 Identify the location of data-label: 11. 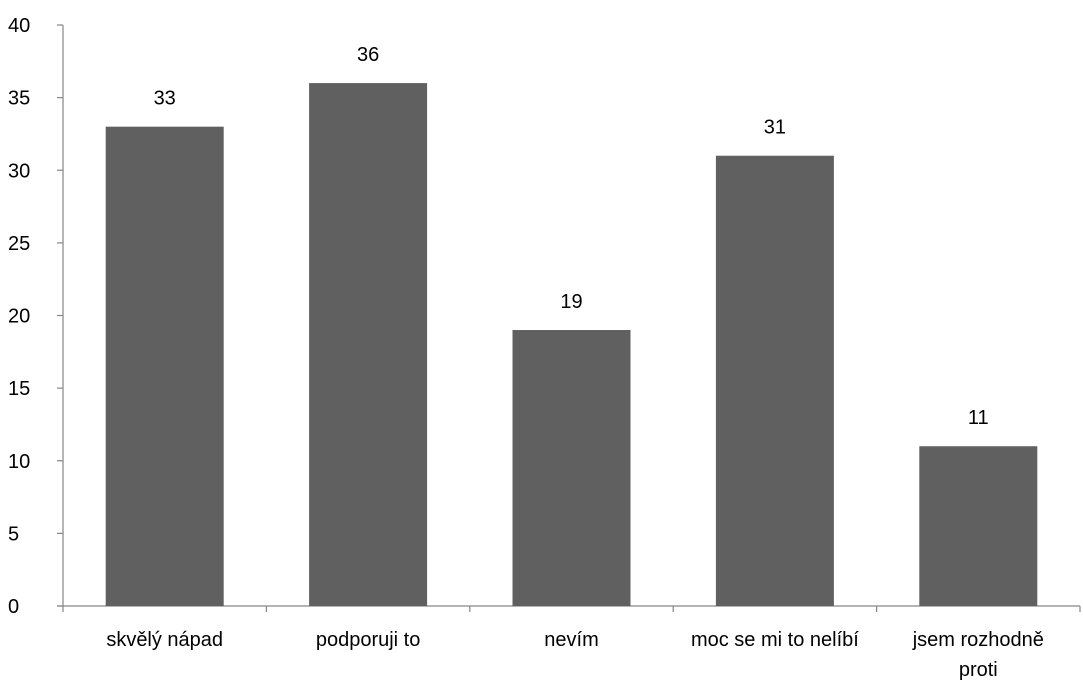
(978, 418).